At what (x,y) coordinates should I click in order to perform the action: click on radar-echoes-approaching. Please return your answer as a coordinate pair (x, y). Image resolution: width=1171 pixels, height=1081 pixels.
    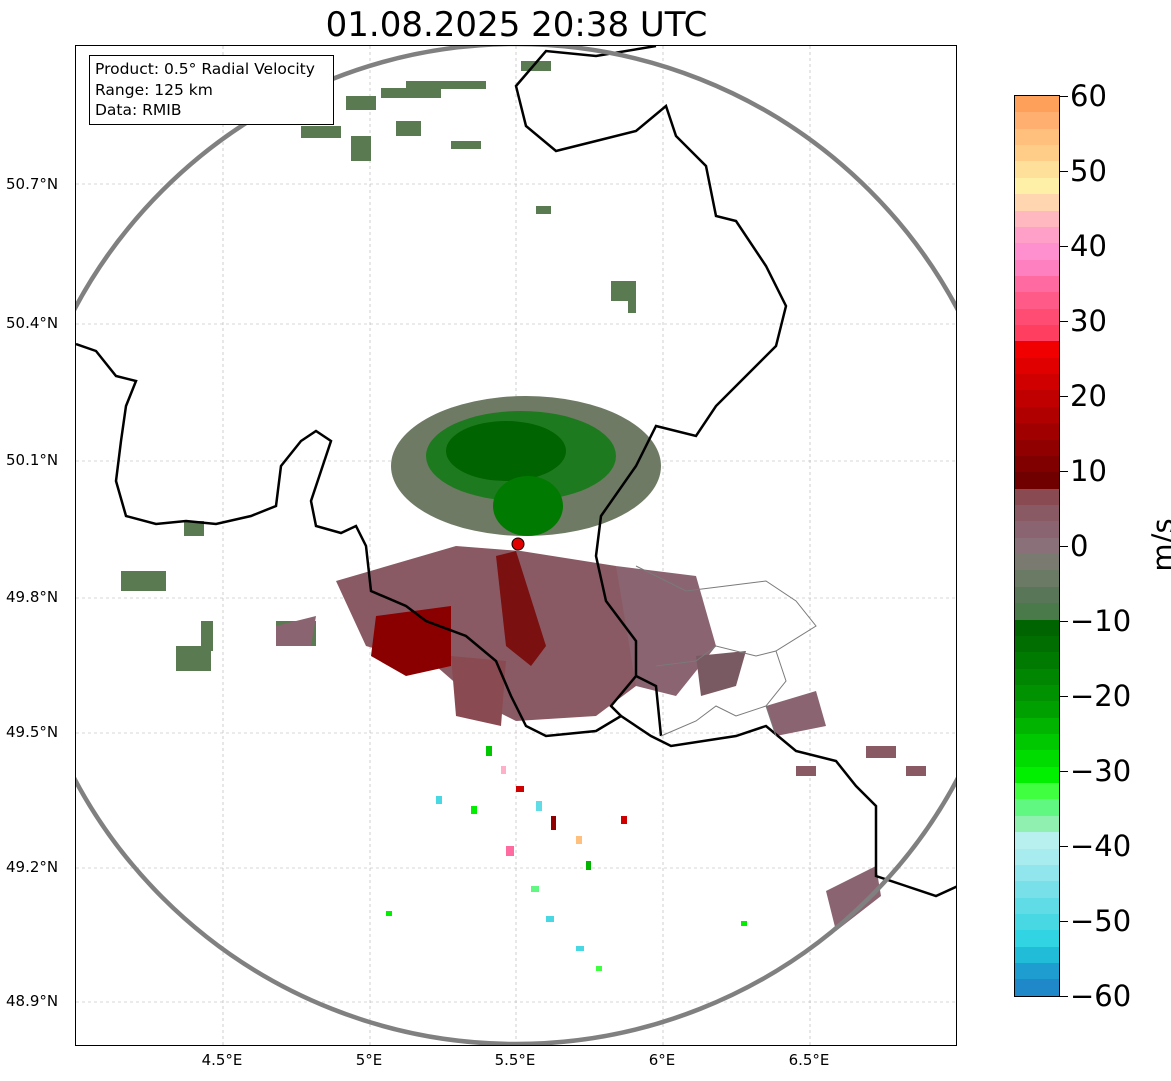
    Looking at the image, I should click on (526, 466).